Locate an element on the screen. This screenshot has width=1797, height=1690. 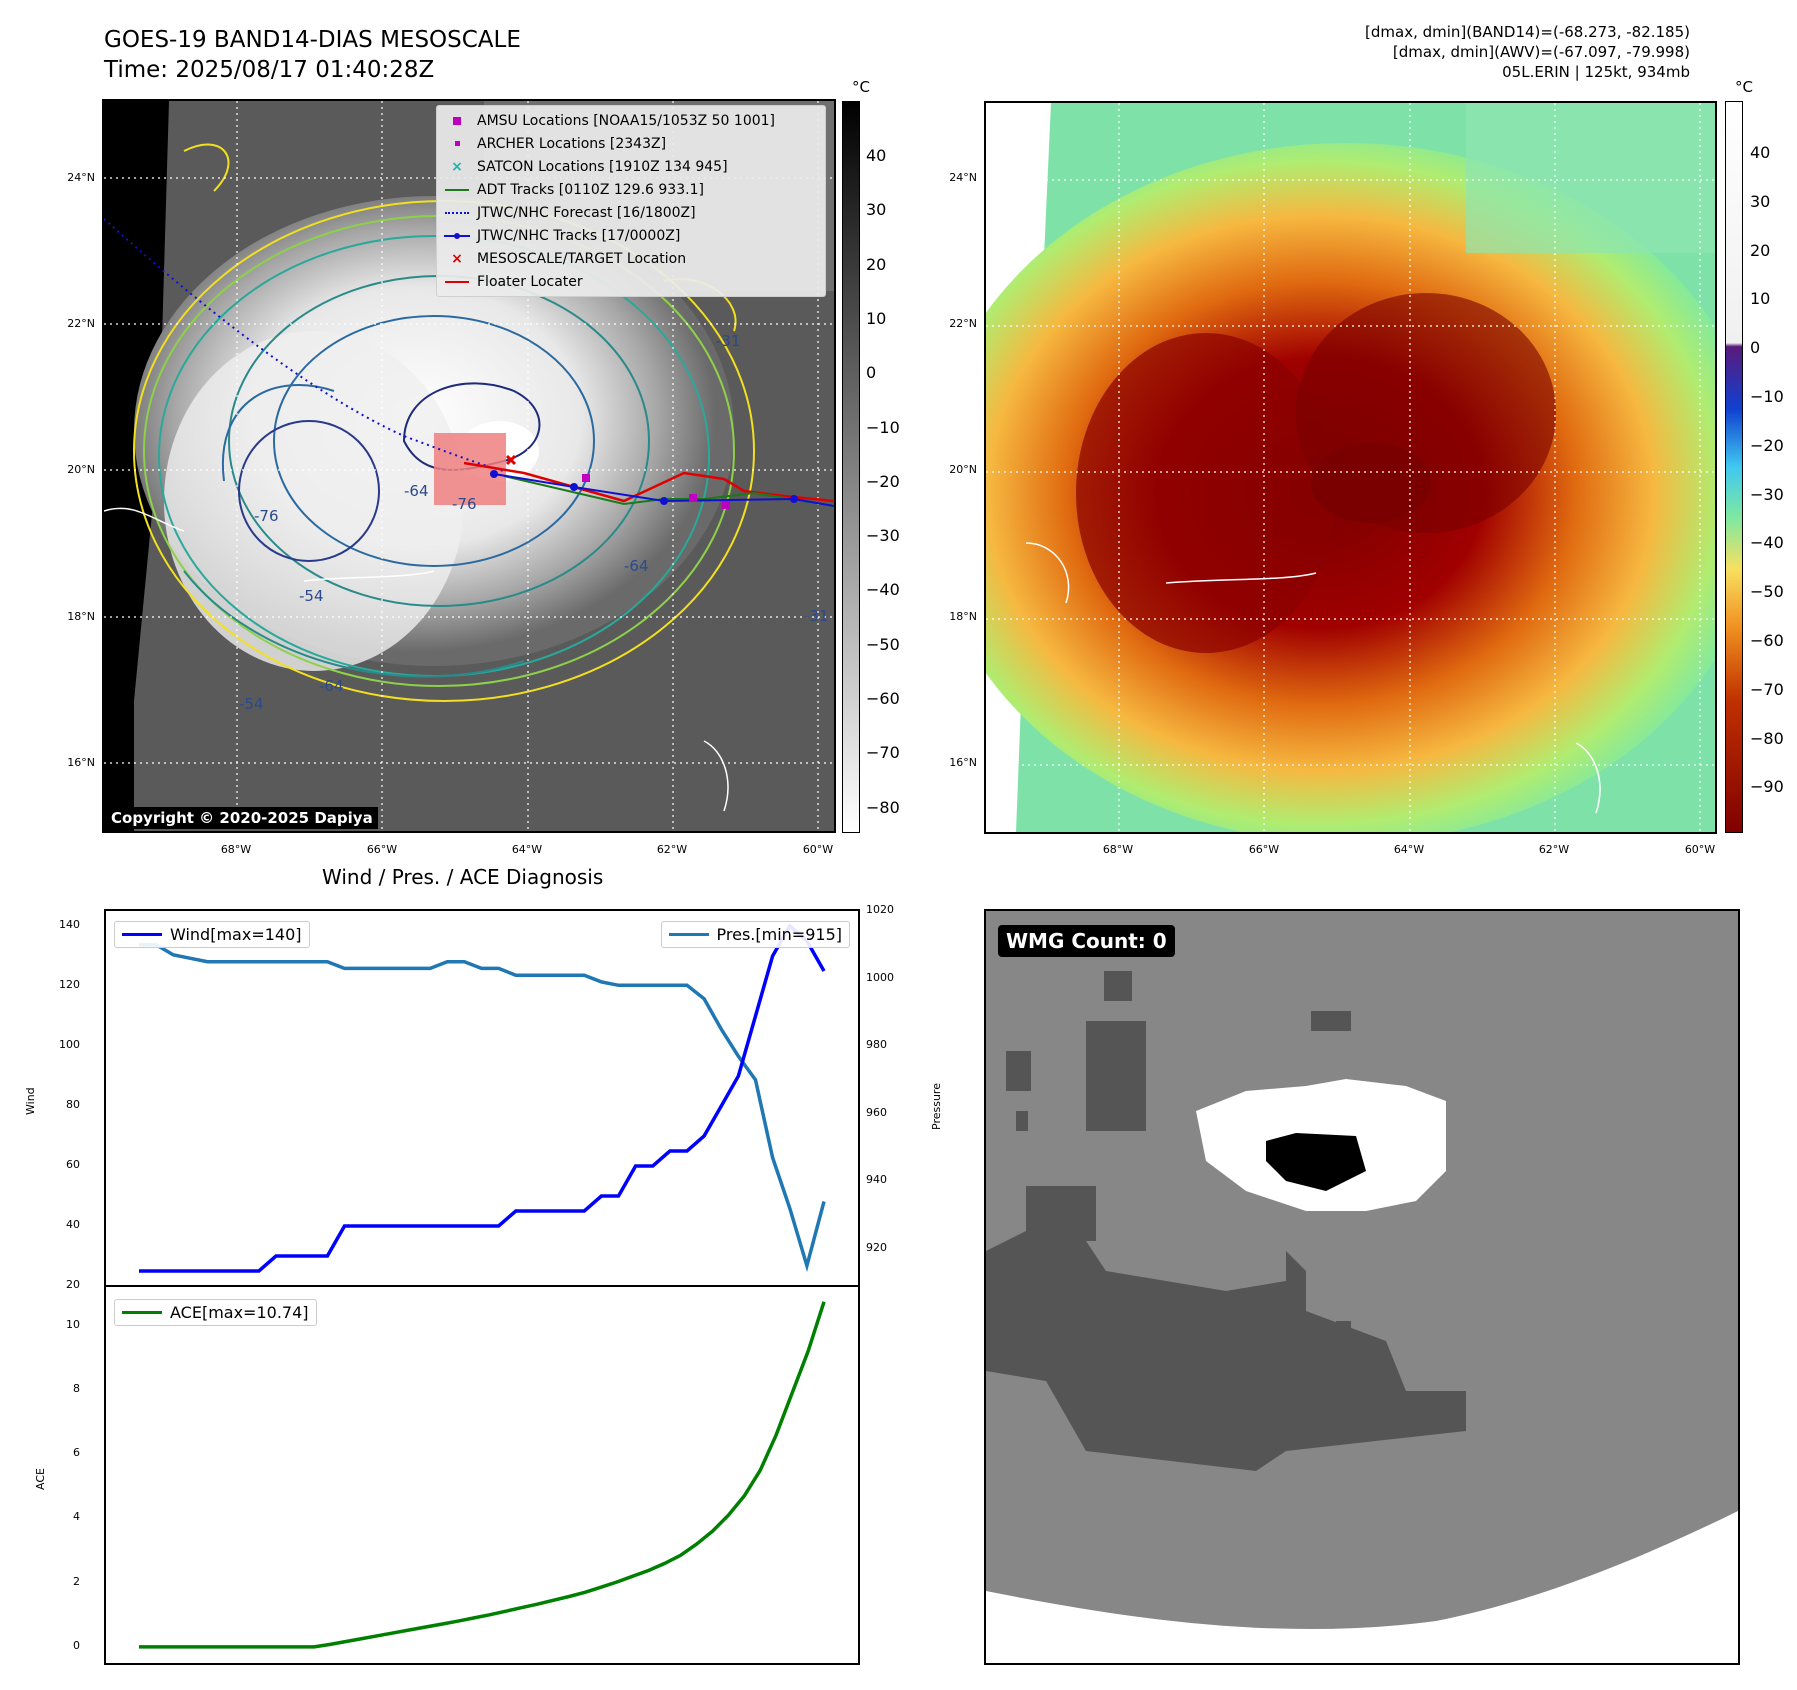
axis-tick-label: −80 is located at coordinates (883, 807).